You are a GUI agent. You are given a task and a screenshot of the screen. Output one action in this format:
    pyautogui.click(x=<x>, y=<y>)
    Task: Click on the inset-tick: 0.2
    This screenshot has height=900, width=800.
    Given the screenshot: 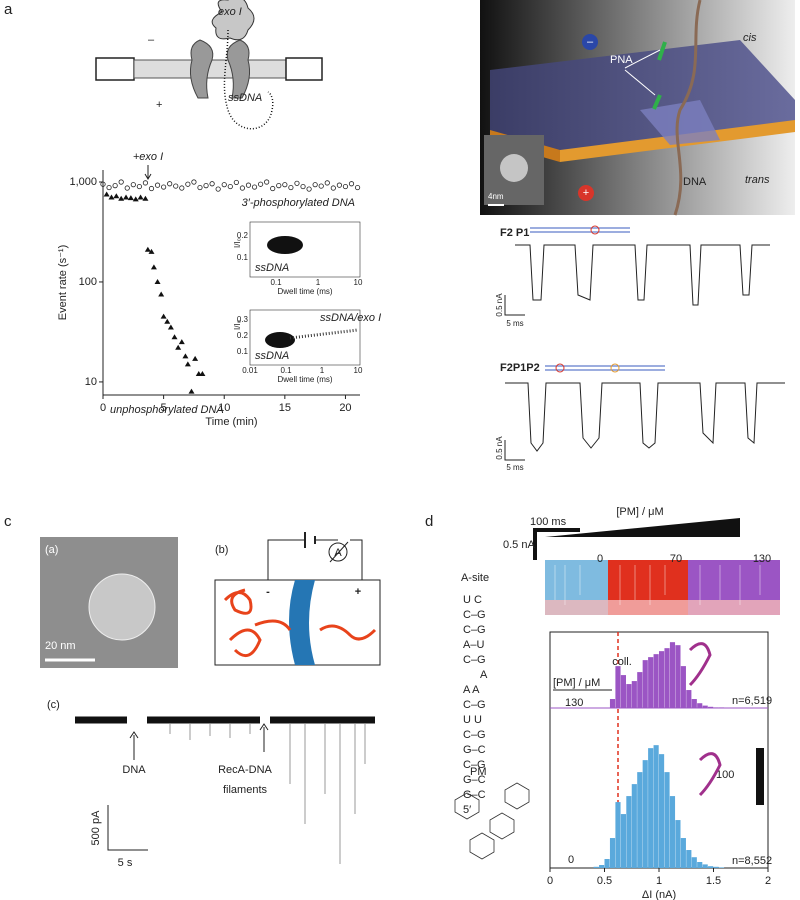 What is the action you would take?
    pyautogui.click(x=243, y=235)
    